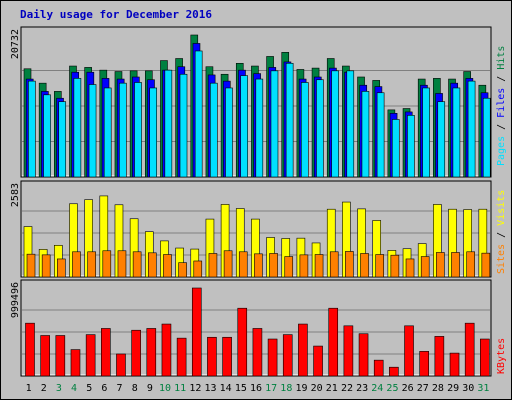  What do you see at coordinates (271, 388) in the screenshot?
I see `day-label-17: 17` at bounding box center [271, 388].